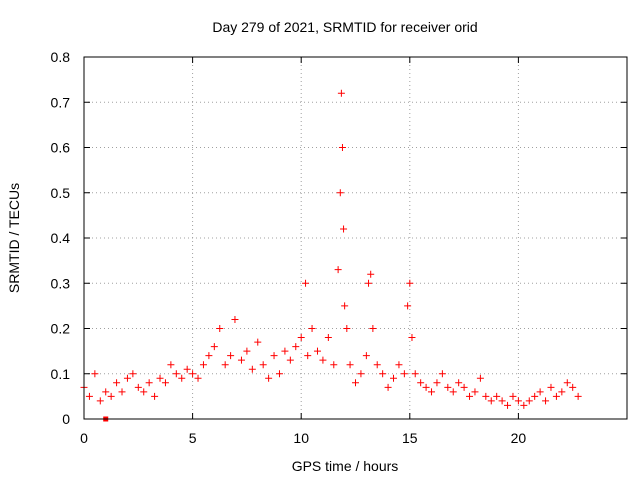 This screenshot has height=480, width=640. I want to click on x-tick-label: 5, so click(193, 438).